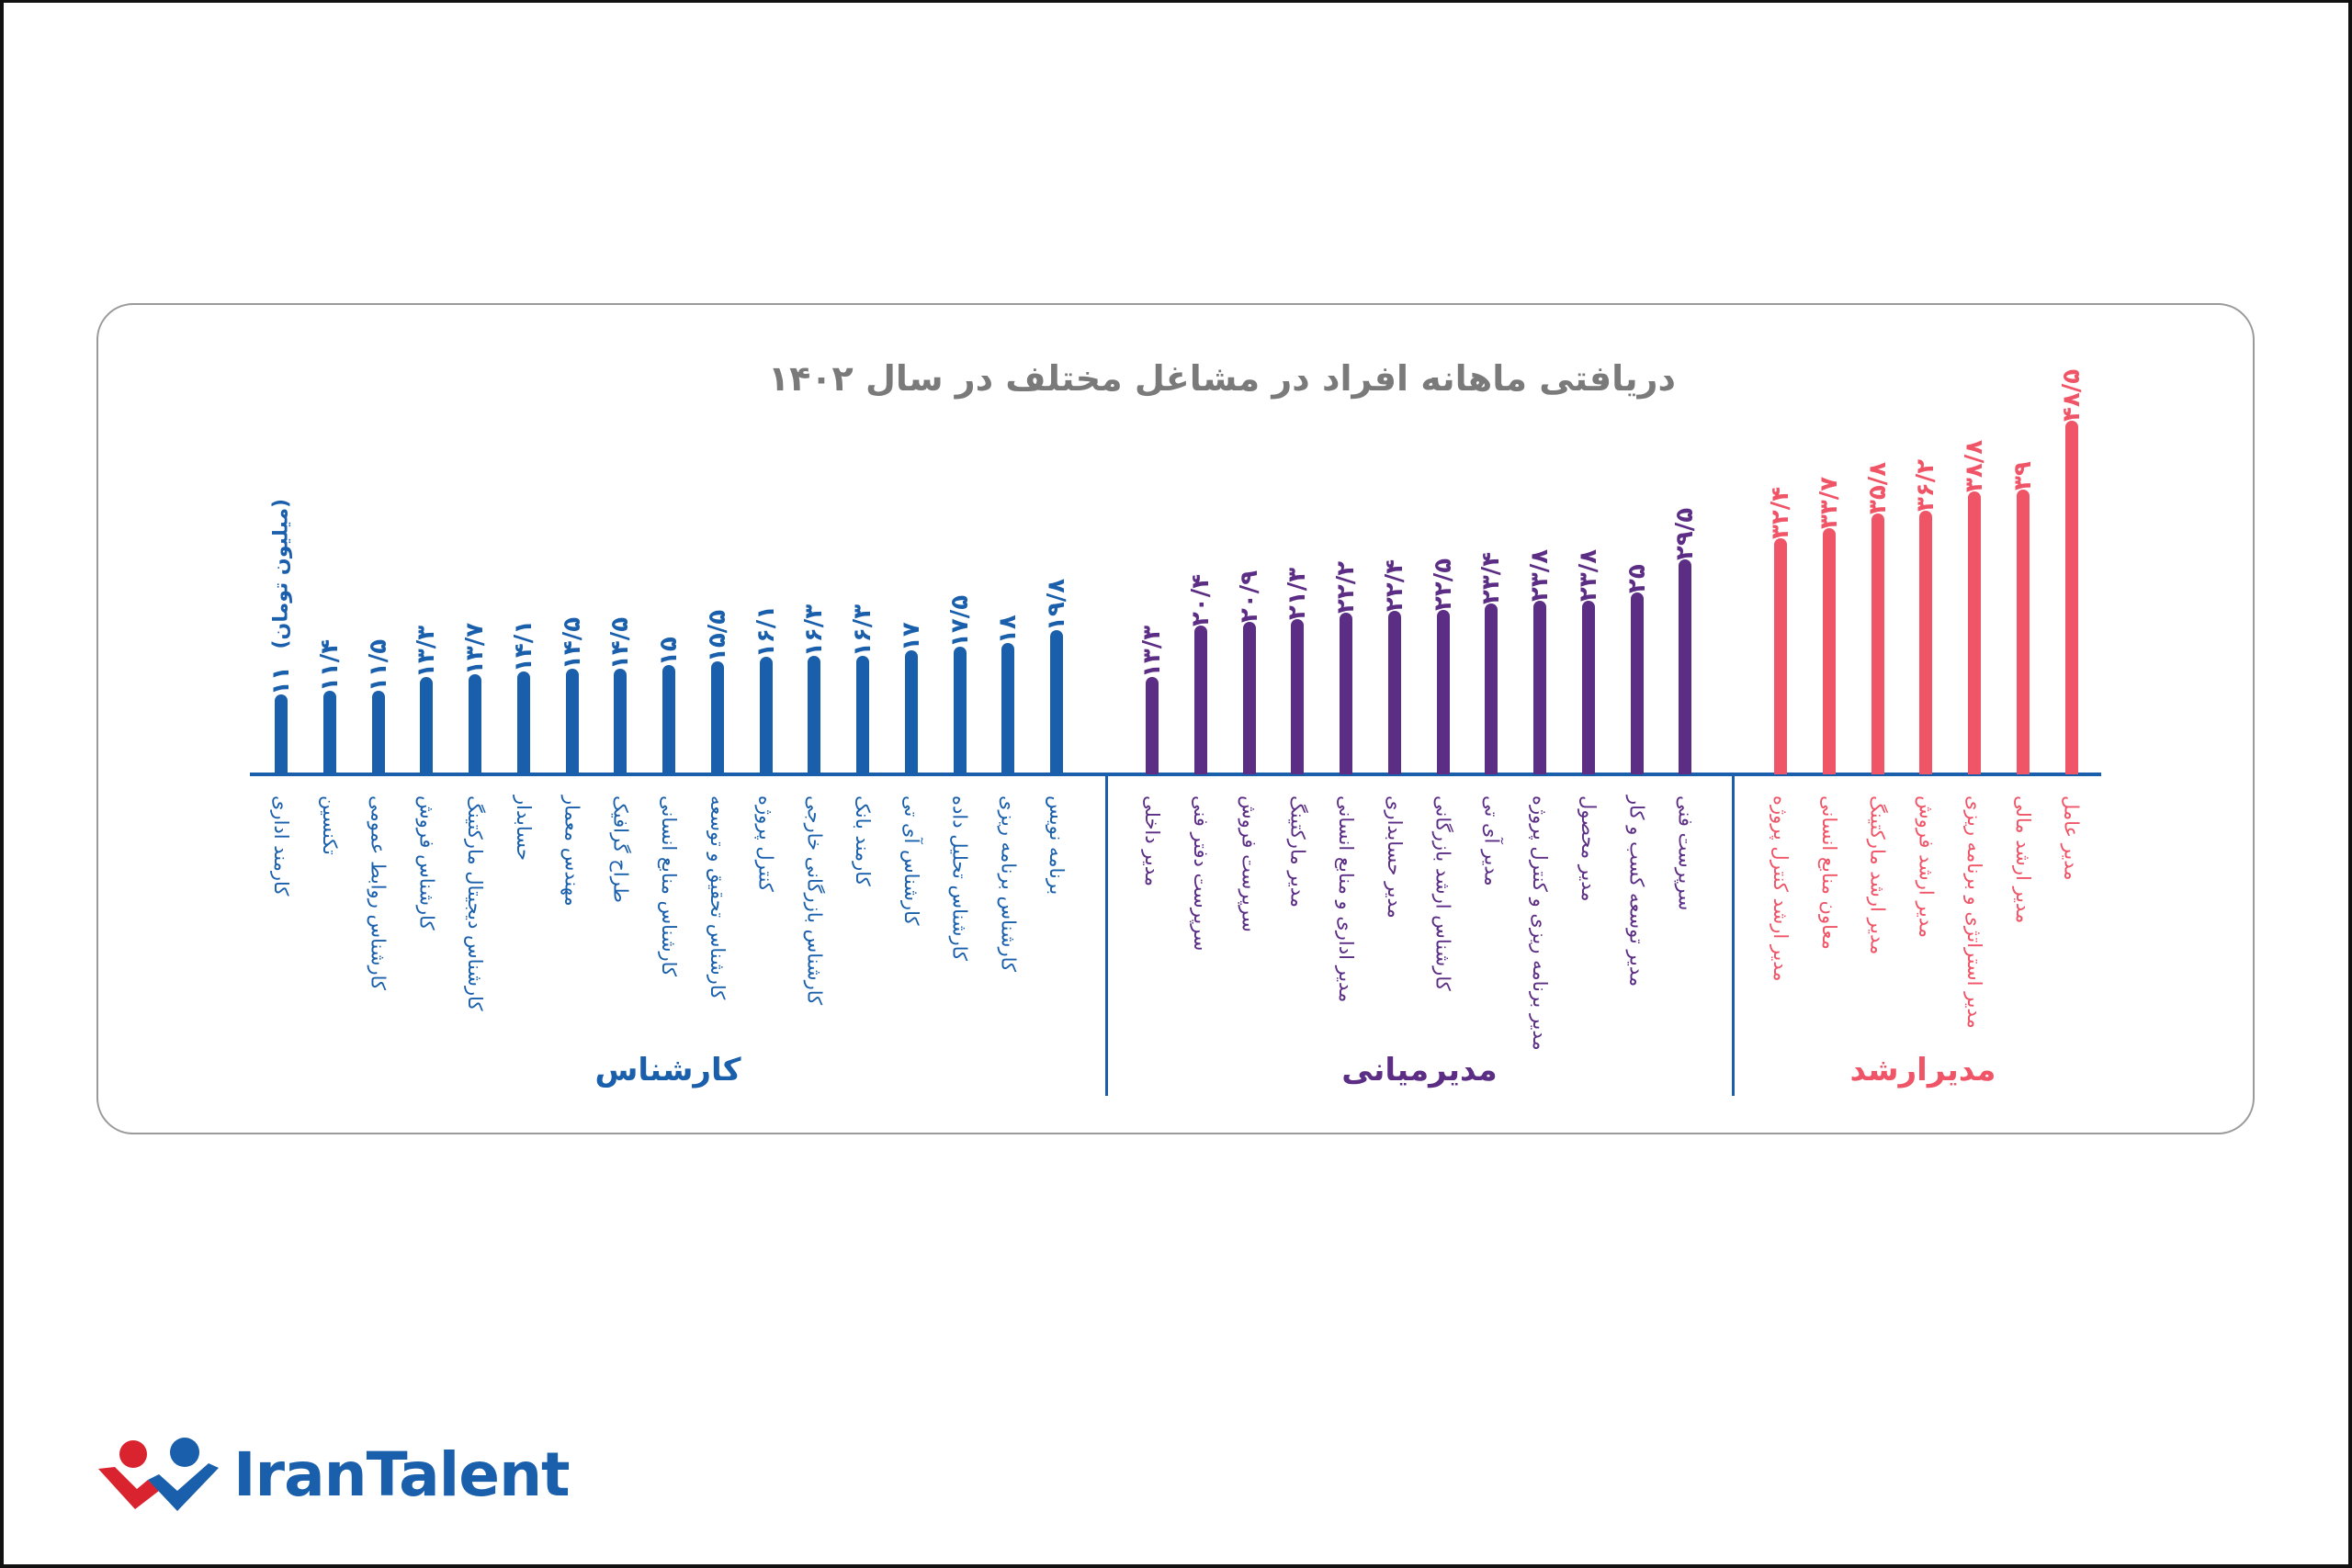 This screenshot has width=2352, height=1568. I want to click on bar-value-label: ۴۸/۵, so click(2071, 395).